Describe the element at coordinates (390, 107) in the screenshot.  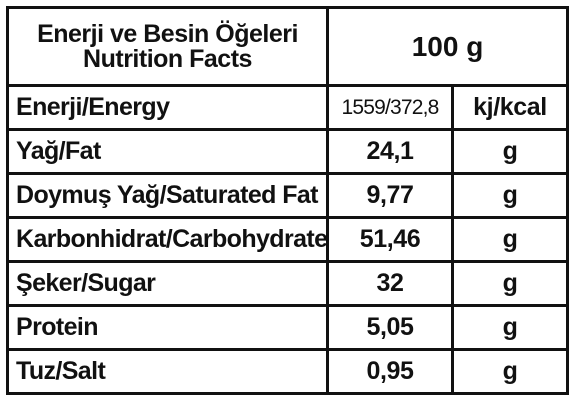
I see `nutrient-value: 1559/372,8` at that location.